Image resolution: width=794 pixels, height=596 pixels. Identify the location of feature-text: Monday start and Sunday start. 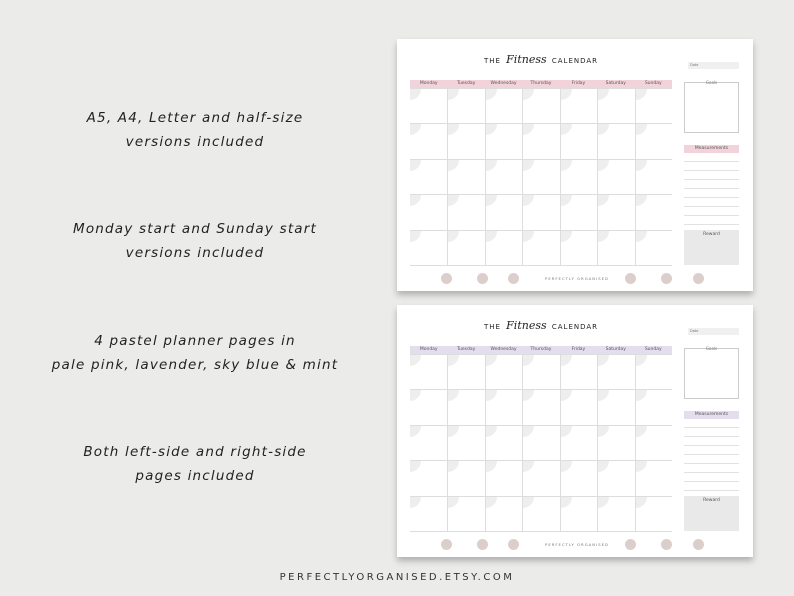
(195, 229).